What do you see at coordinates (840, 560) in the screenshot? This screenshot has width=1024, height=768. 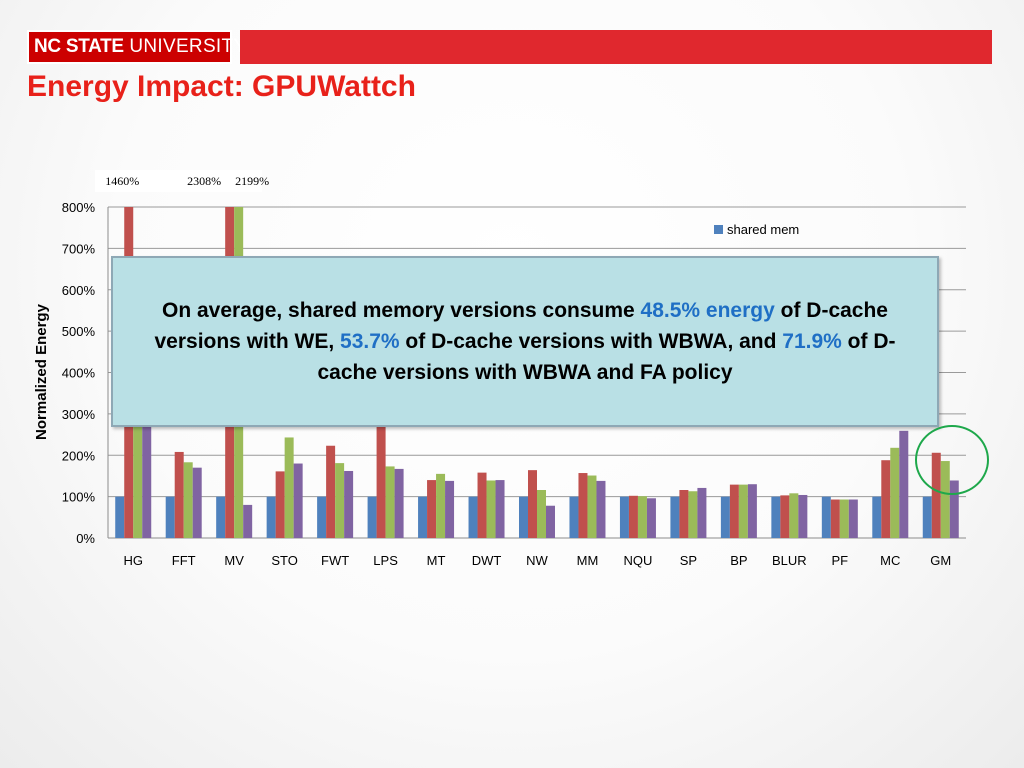 I see `x-tick-label: PF` at bounding box center [840, 560].